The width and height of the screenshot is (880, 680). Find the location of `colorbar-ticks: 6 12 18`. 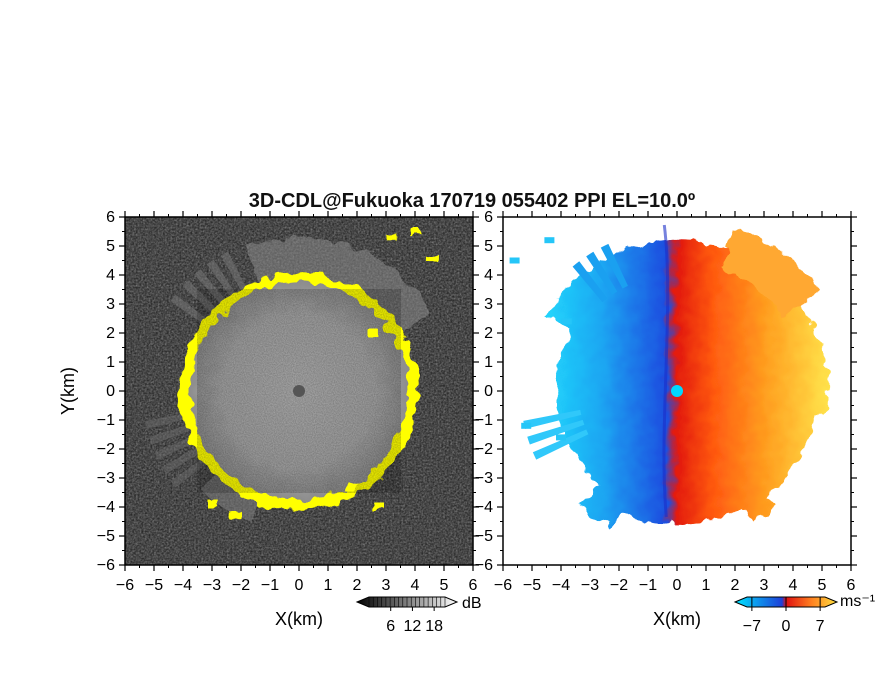

colorbar-ticks: 6 12 18 is located at coordinates (414, 621).